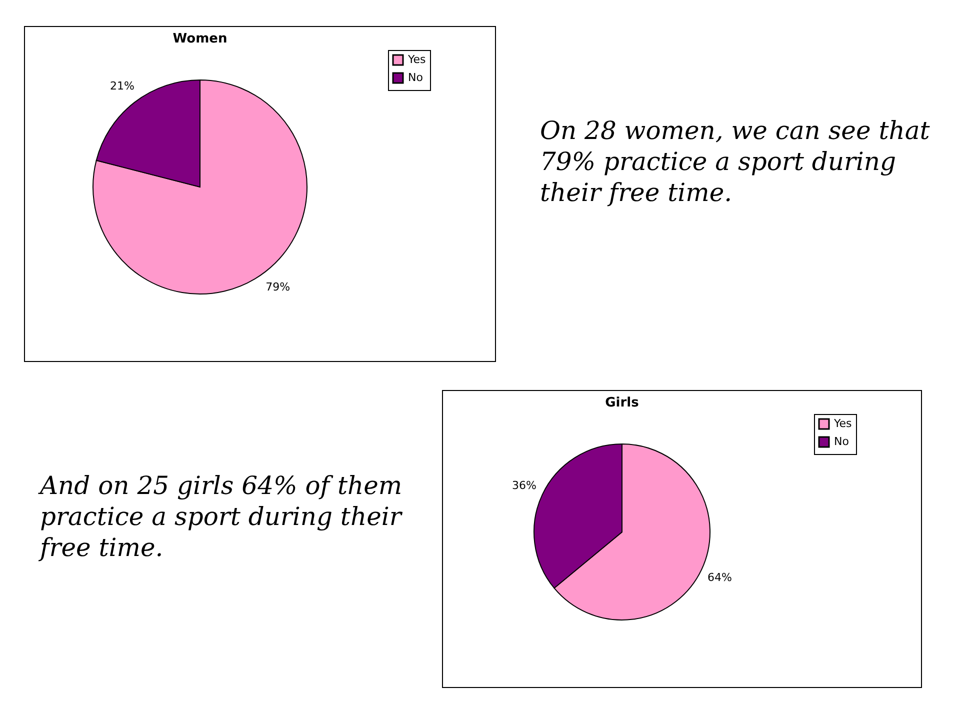 This screenshot has height=720, width=960. What do you see at coordinates (719, 577) in the screenshot?
I see `data-label: 64%` at bounding box center [719, 577].